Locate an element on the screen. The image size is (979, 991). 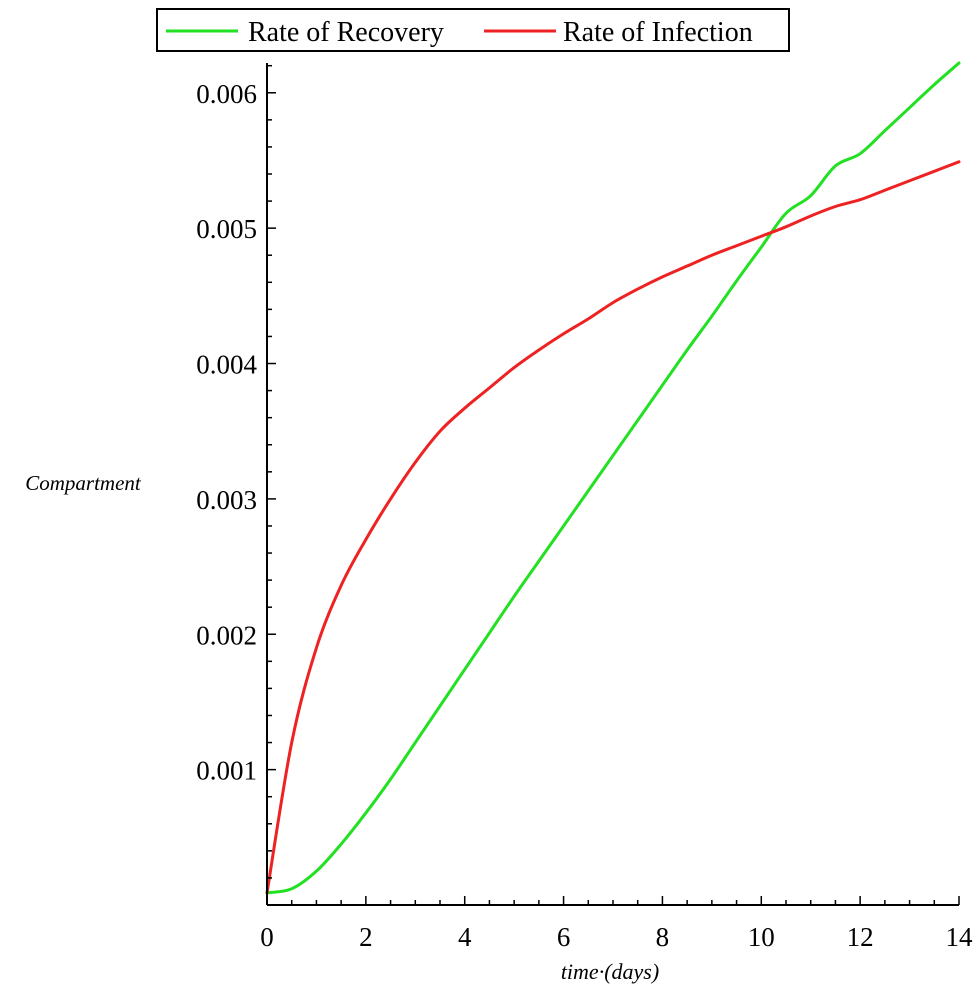
legend-box is located at coordinates (473, 30).